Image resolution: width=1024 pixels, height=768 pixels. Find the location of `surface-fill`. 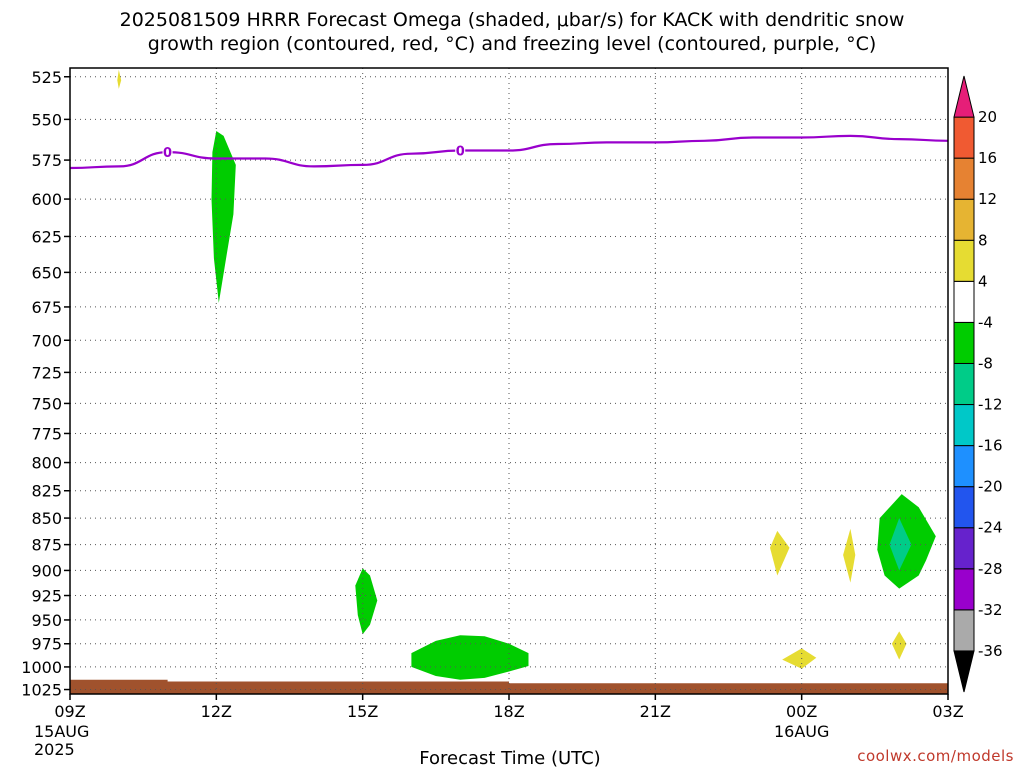

surface-fill is located at coordinates (509, 686).